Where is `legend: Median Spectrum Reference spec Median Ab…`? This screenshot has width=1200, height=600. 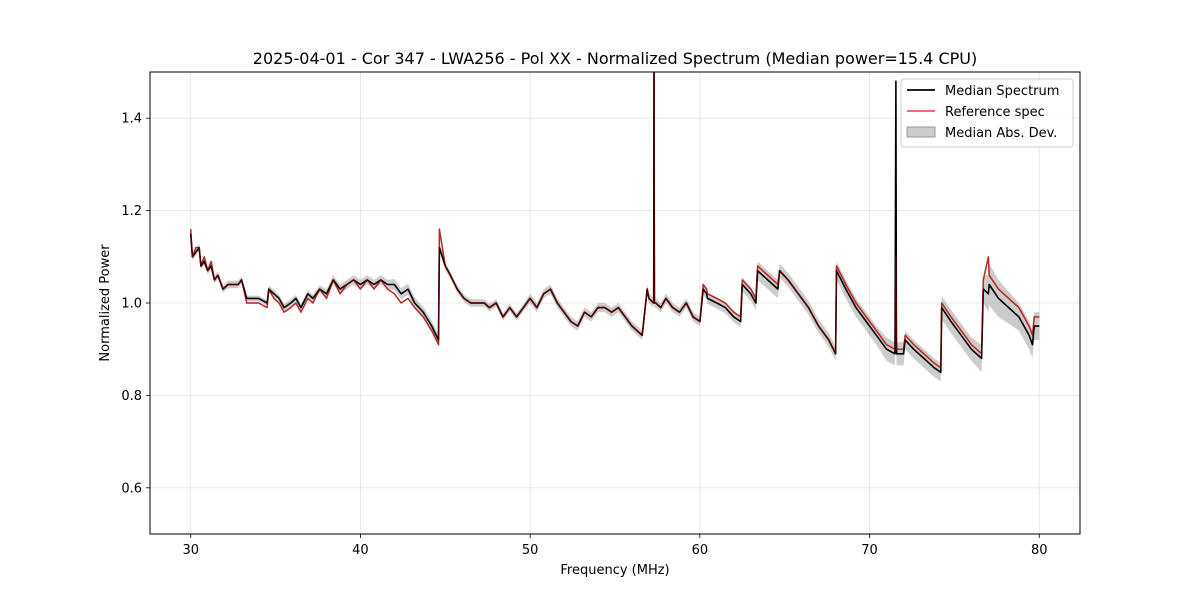
legend: Median Spectrum Reference spec Median Ab… is located at coordinates (987, 113).